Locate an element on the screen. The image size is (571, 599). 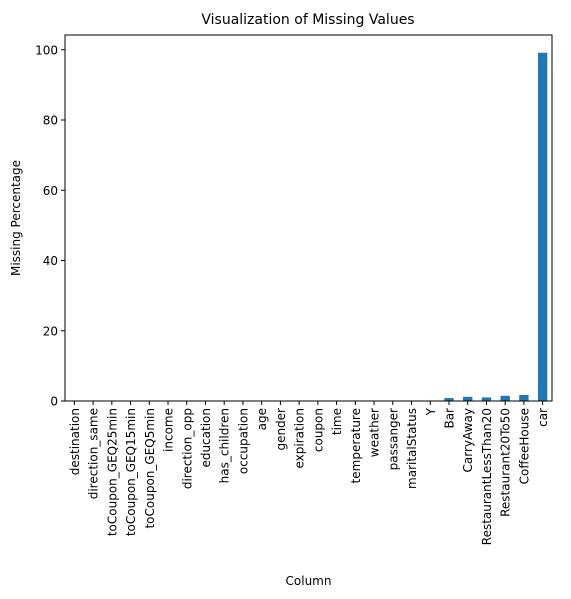
x-tick-label: direction_same is located at coordinates (94, 453).